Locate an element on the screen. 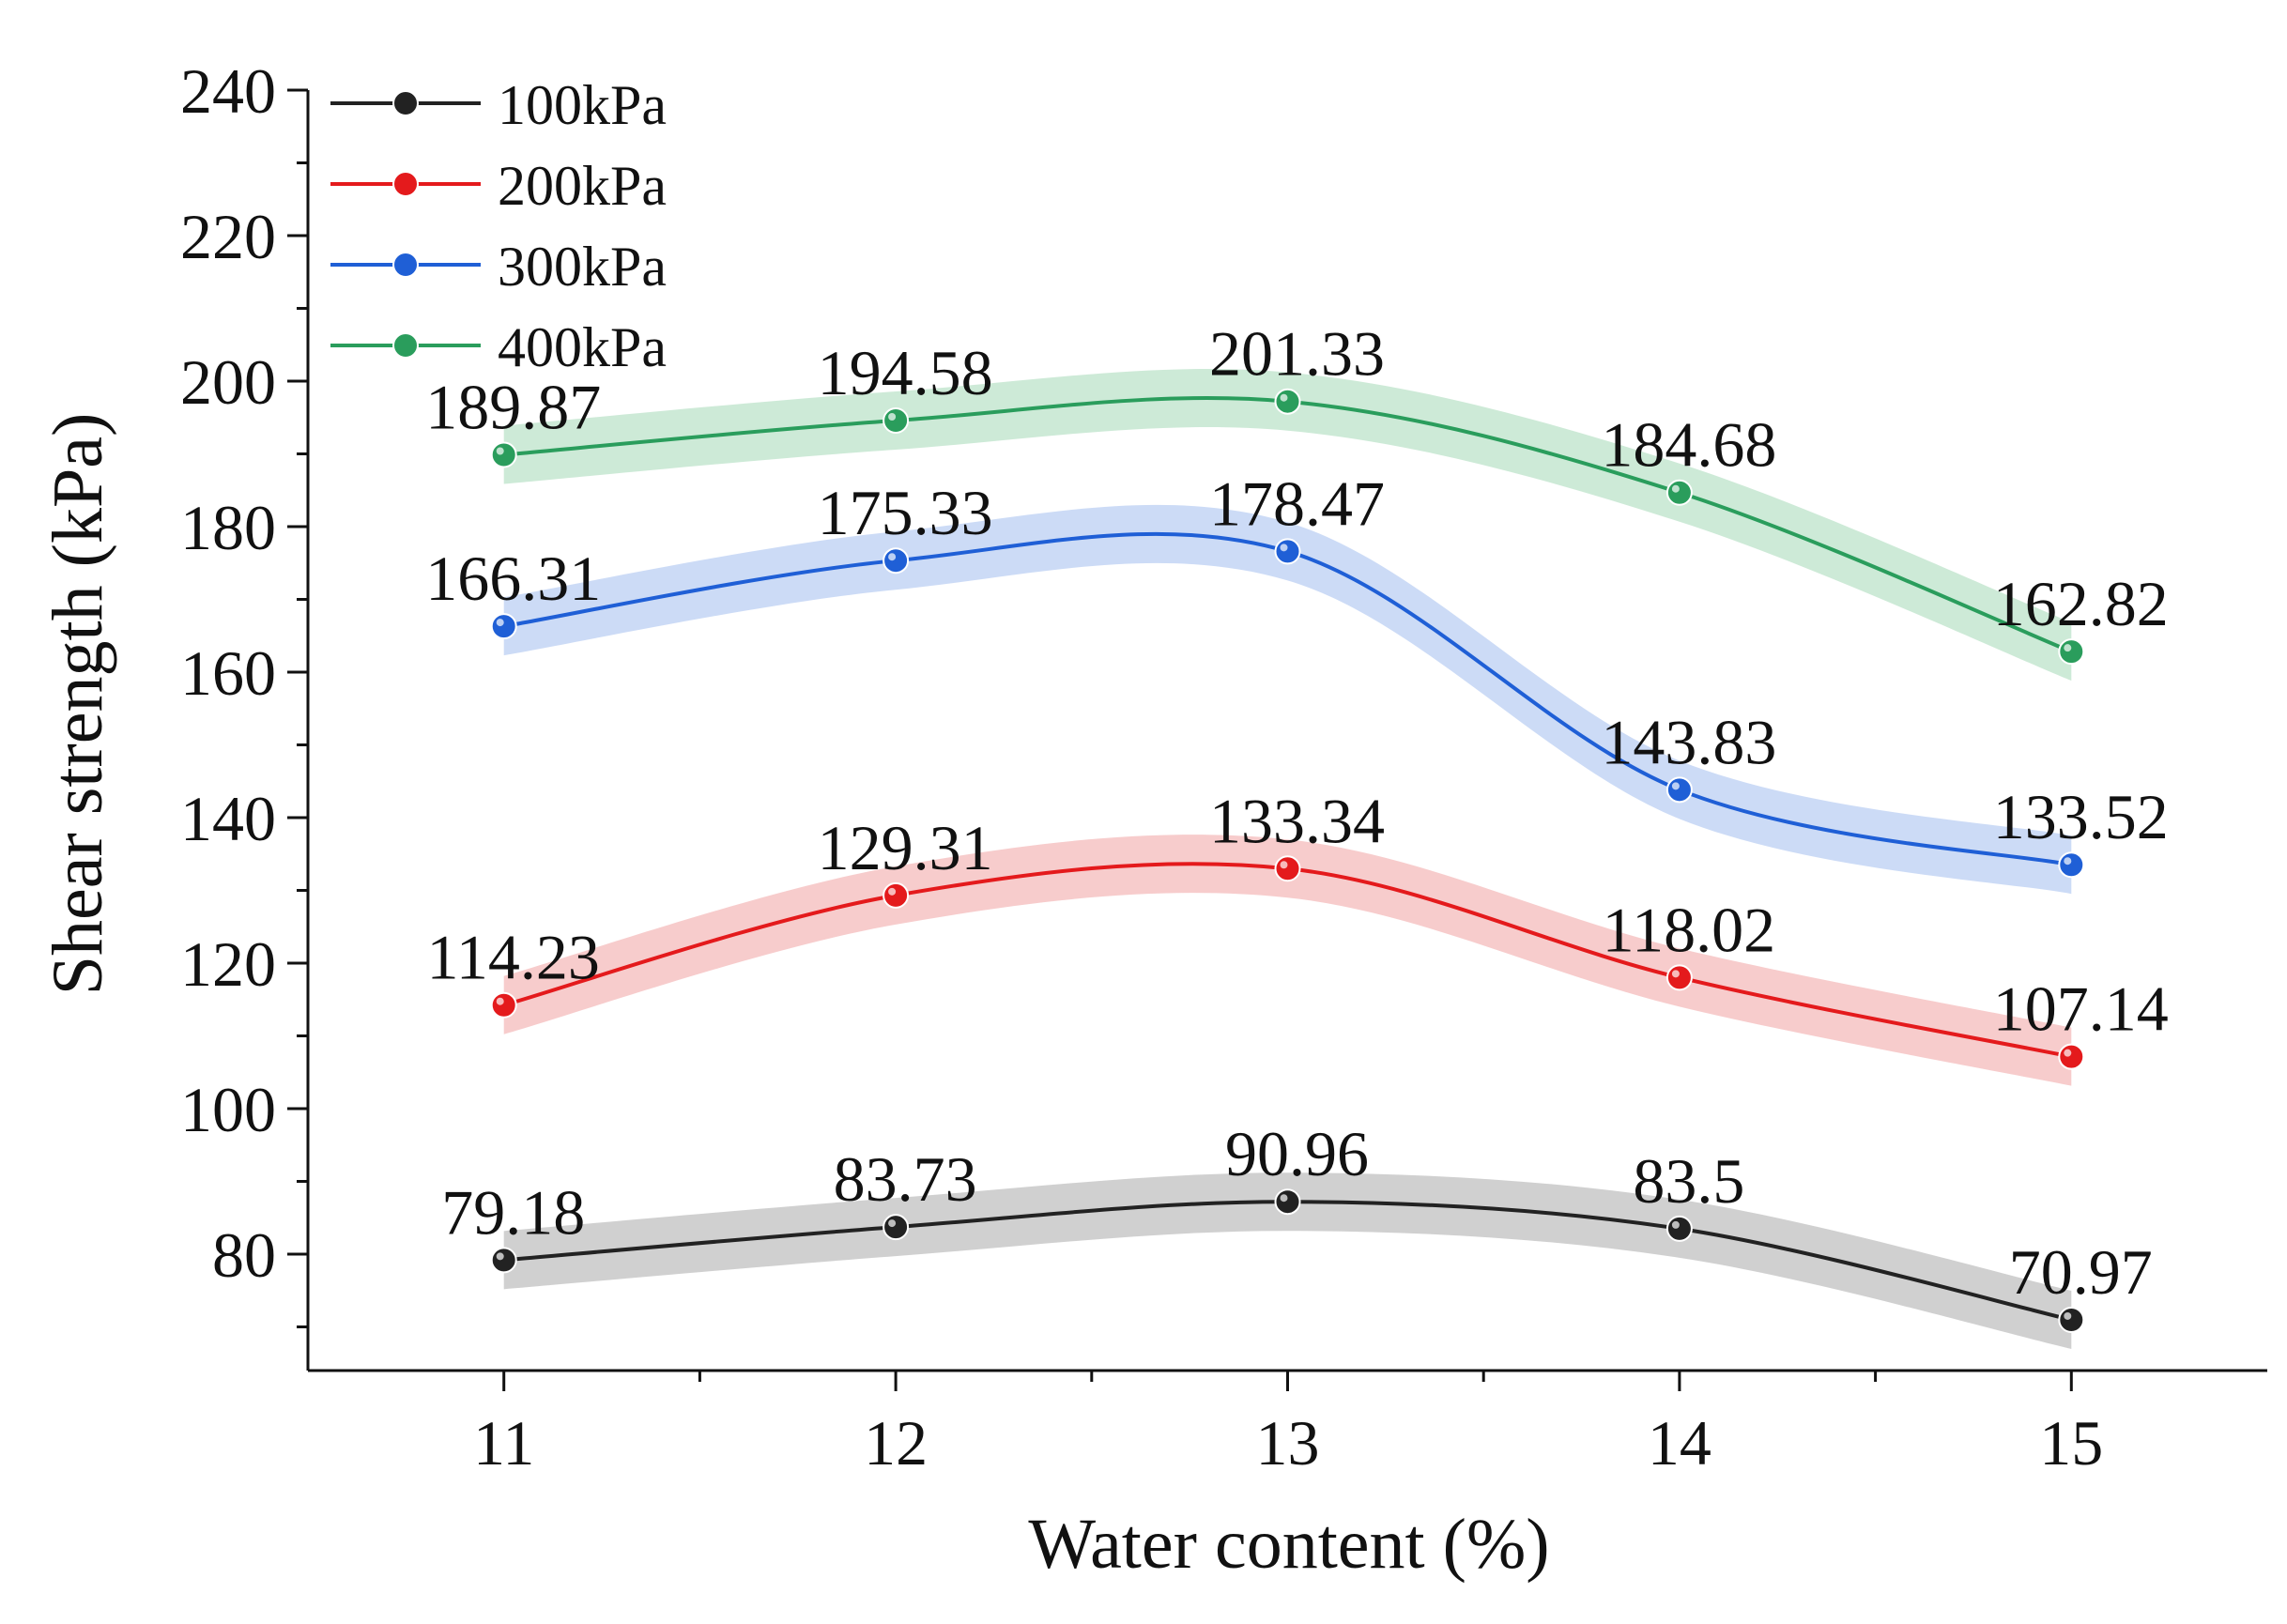 Image resolution: width=2287 pixels, height=1624 pixels. data-label: 114.23 is located at coordinates (512, 957).